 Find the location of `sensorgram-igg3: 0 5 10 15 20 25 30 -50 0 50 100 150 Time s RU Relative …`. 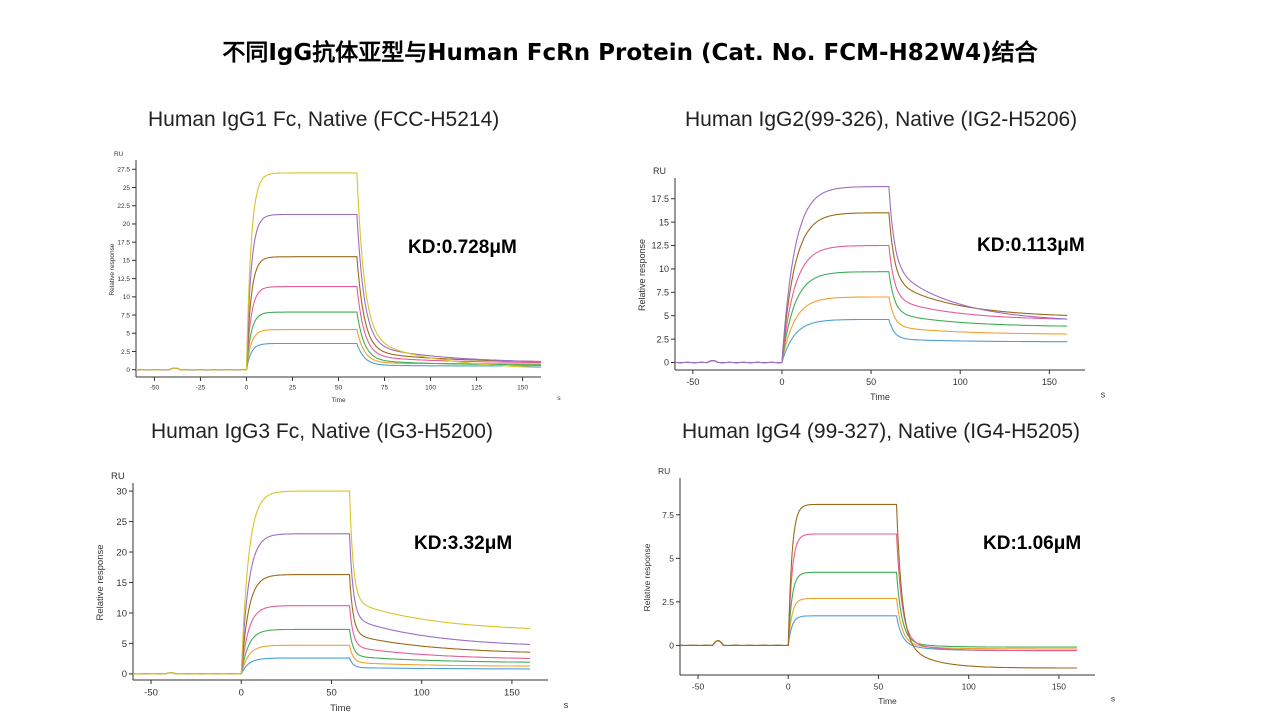

sensorgram-igg3: 0 5 10 15 20 25 30 -50 0 50 100 150 Time s RU Relative … is located at coordinates (332, 592).